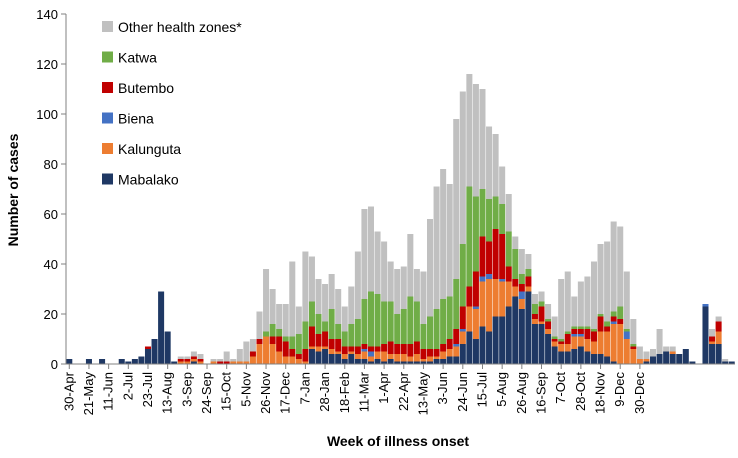  What do you see at coordinates (137, 58) in the screenshot?
I see `legend-label-katwa: Katwa` at bounding box center [137, 58].